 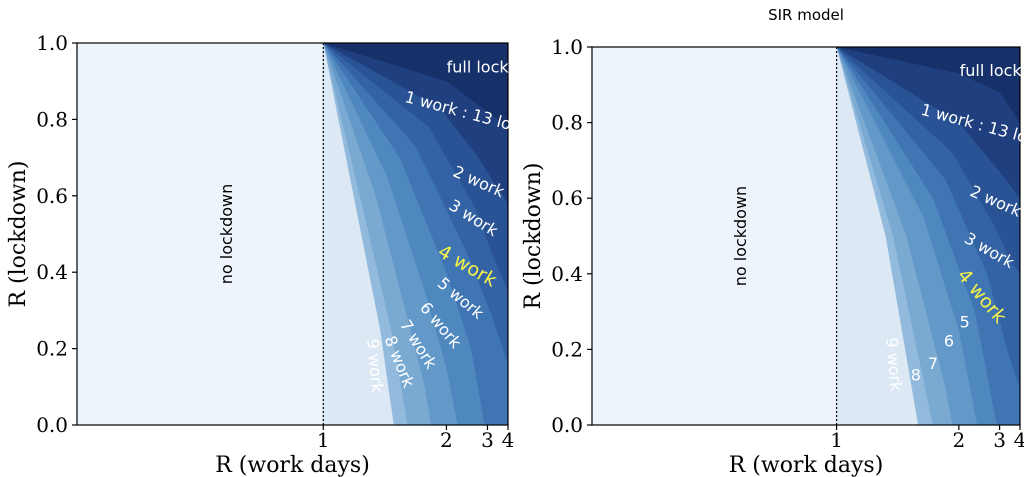 I want to click on region-label: 5, so click(x=965, y=321).